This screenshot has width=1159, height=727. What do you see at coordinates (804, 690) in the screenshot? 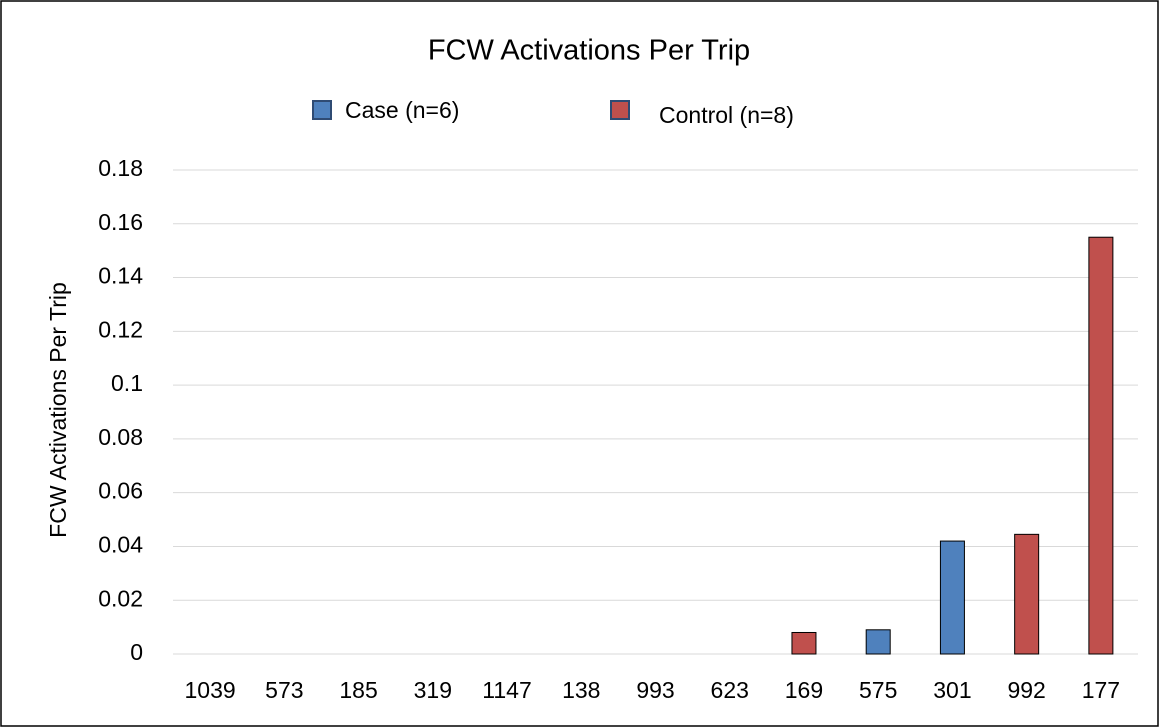
I see `x-tick-label: 169` at bounding box center [804, 690].